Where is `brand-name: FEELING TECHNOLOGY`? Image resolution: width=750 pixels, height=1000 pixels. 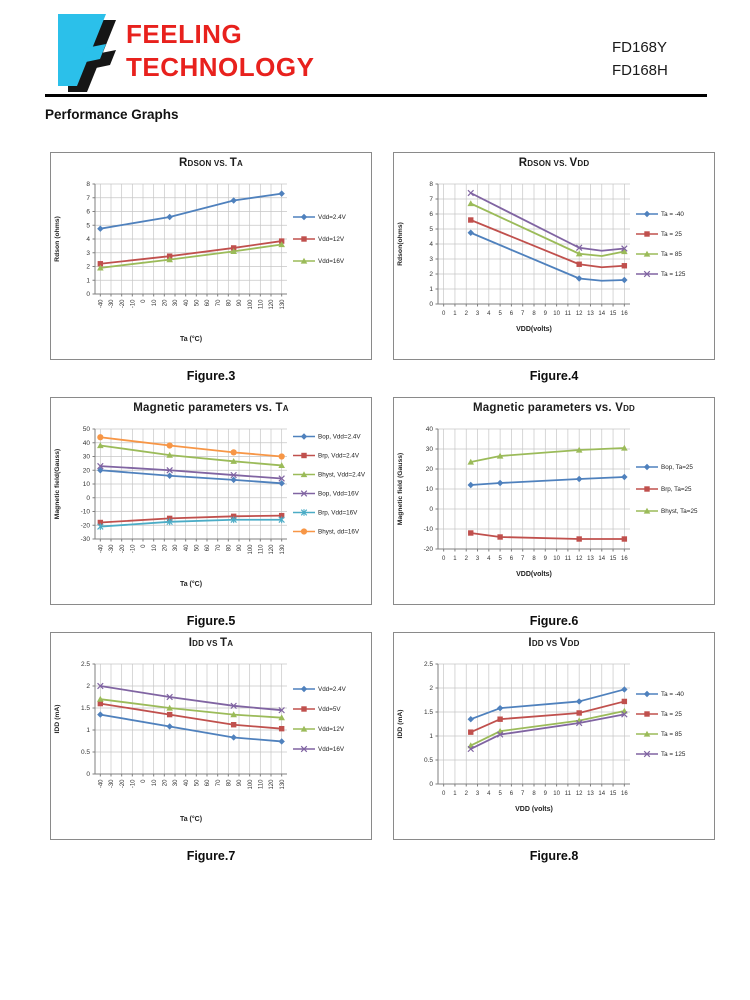 brand-name: FEELING TECHNOLOGY is located at coordinates (220, 51).